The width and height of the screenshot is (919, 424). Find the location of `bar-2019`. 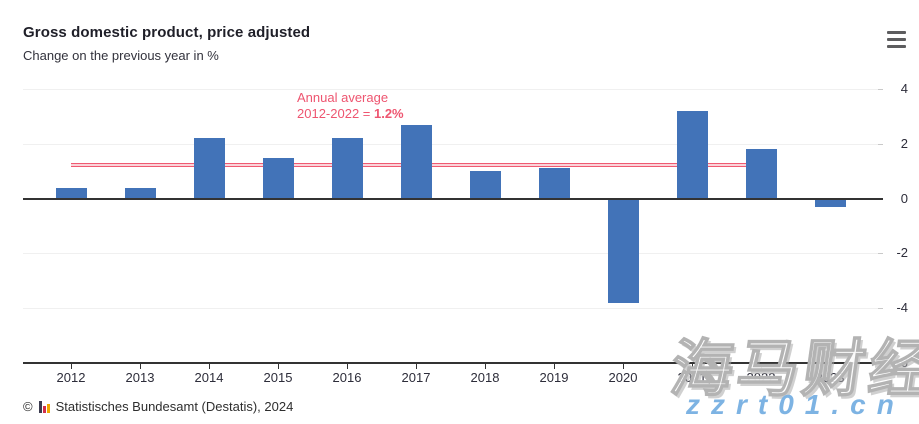

bar-2019 is located at coordinates (554, 183).